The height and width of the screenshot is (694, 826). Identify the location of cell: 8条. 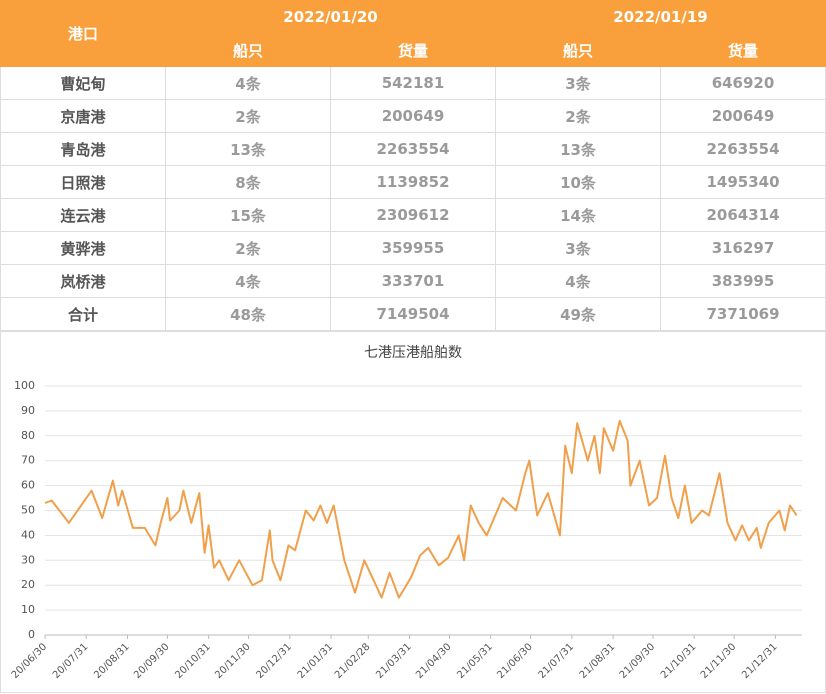
(248, 182).